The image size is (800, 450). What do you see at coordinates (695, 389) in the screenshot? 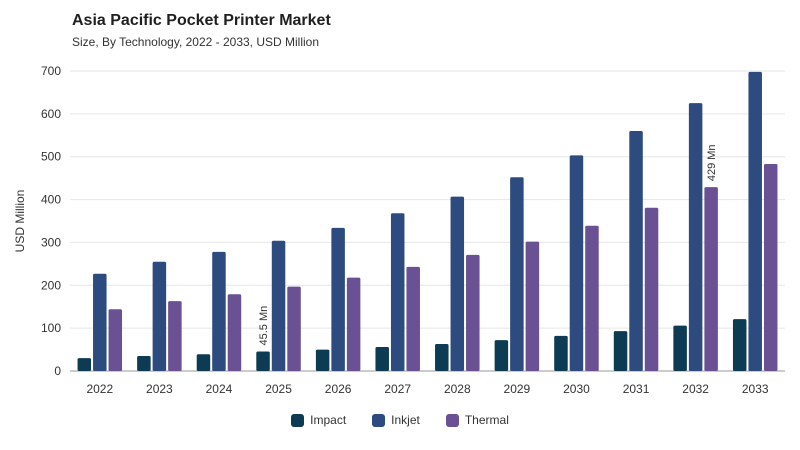
I see `x-tick-label: 2032` at bounding box center [695, 389].